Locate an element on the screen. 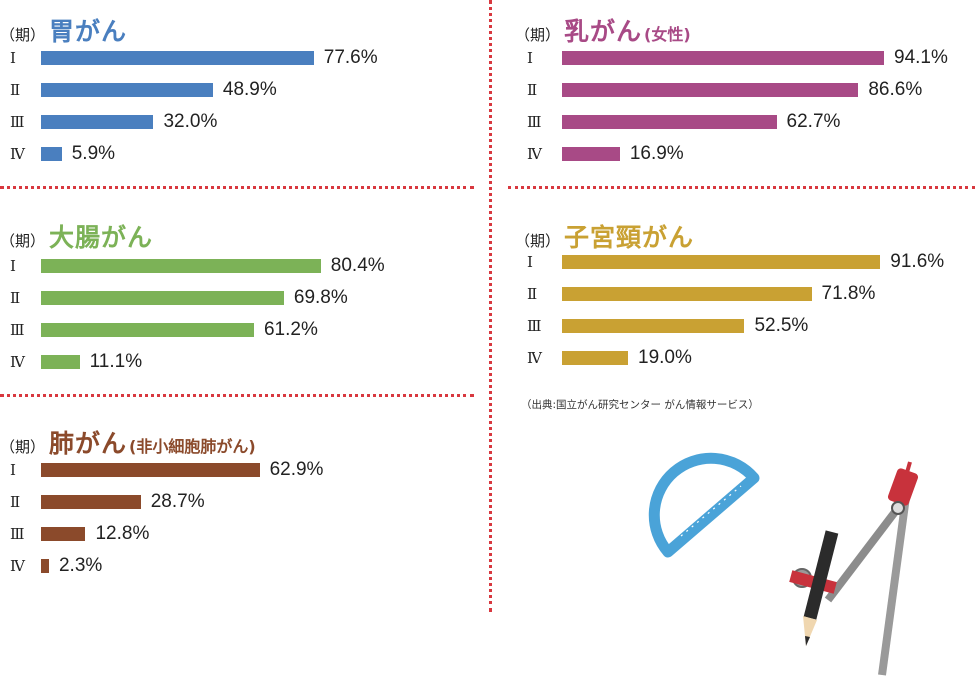  bar-row: Ⅰ 91.6% is located at coordinates (747, 262).